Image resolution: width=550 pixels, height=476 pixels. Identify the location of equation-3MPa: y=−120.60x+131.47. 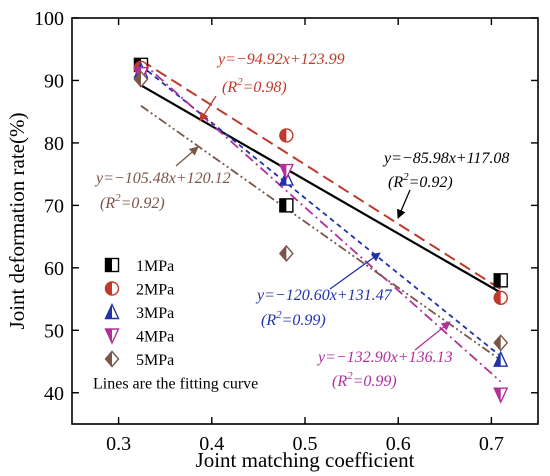
(324, 295).